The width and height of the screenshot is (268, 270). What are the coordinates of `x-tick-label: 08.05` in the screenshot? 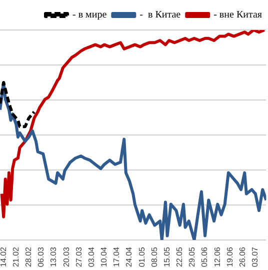 It's located at (154, 257).